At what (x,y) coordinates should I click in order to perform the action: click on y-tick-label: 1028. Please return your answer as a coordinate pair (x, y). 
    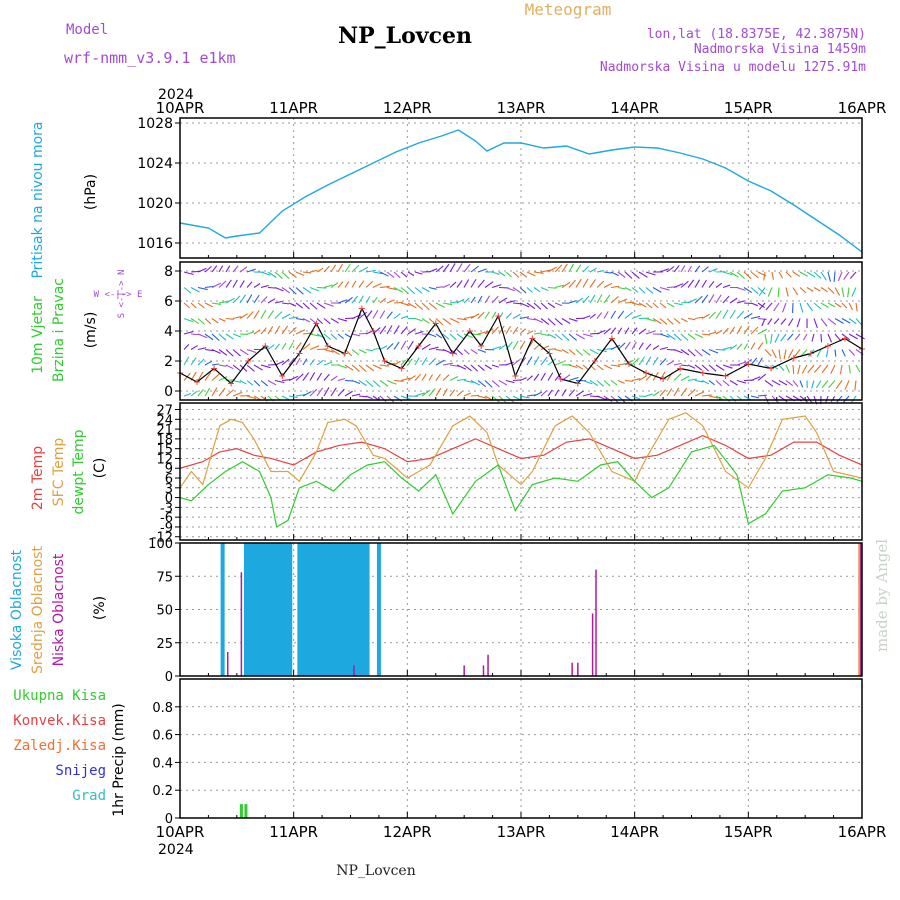
    Looking at the image, I should click on (155, 124).